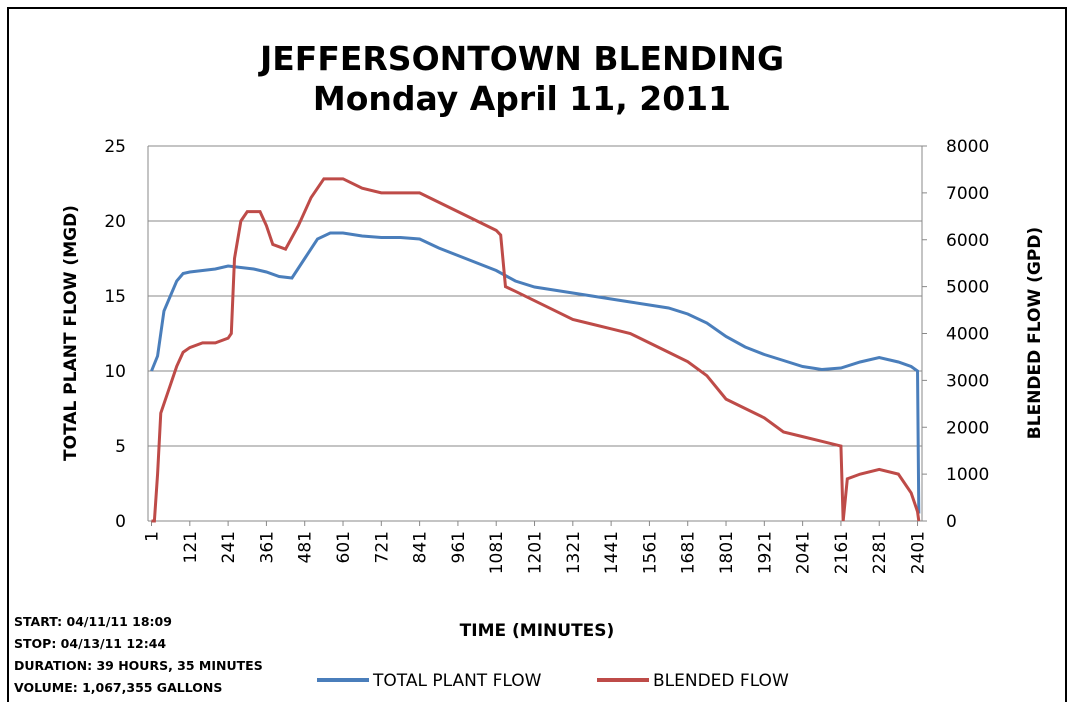 The image size is (1075, 702). I want to click on y-tick-label: 10, so click(115, 372).